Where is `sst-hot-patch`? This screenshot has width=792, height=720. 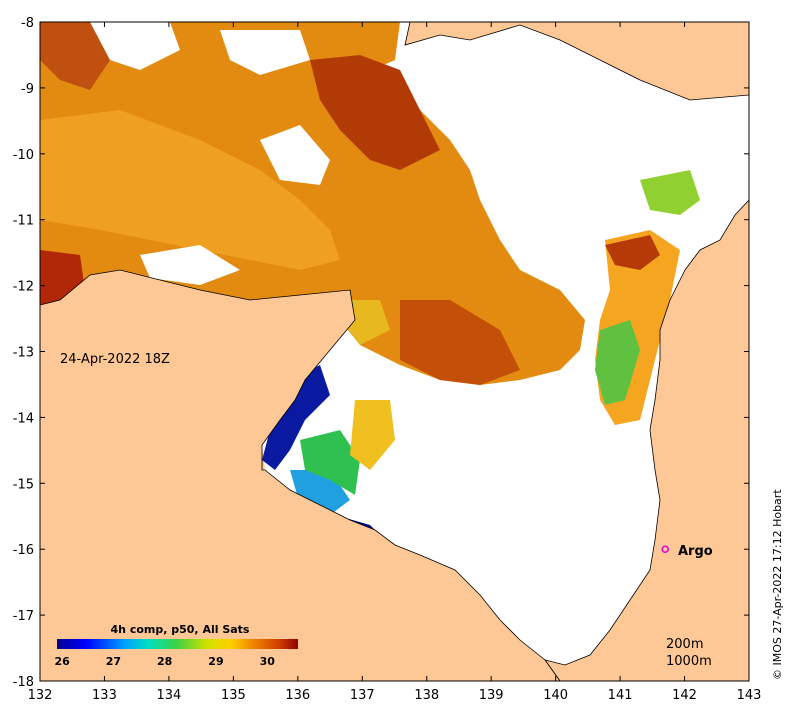
sst-hot-patch is located at coordinates (375, 112).